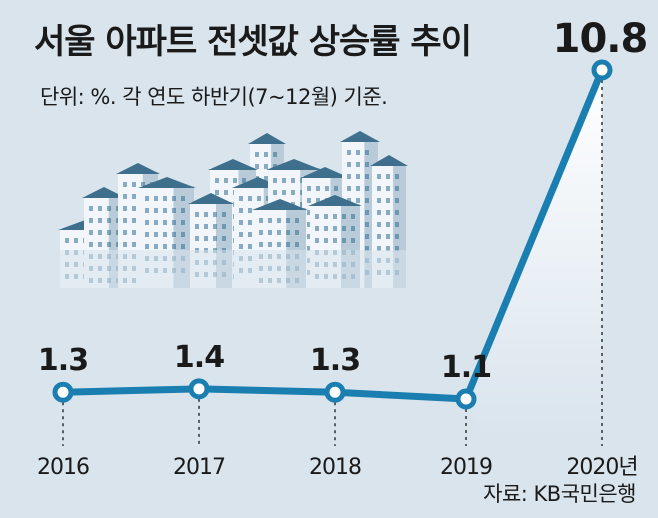  What do you see at coordinates (600, 39) in the screenshot?
I see `value-label: 10.8` at bounding box center [600, 39].